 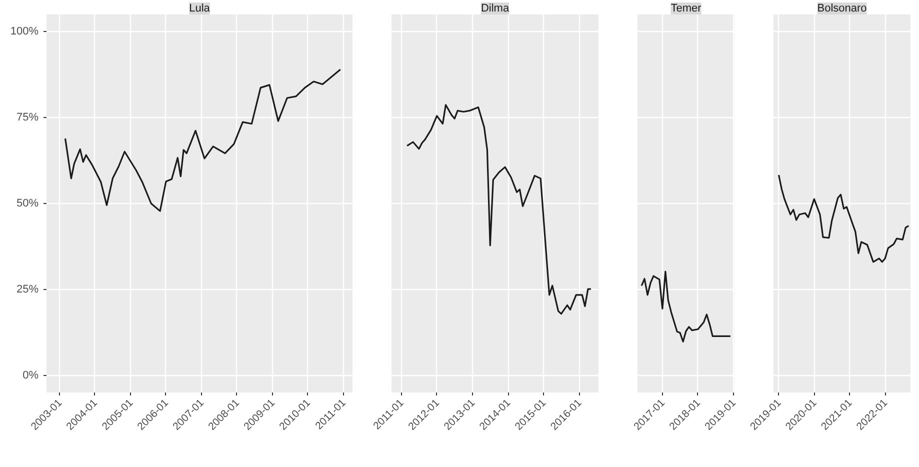 I want to click on y-tick-label: 100%, so click(x=24, y=32).